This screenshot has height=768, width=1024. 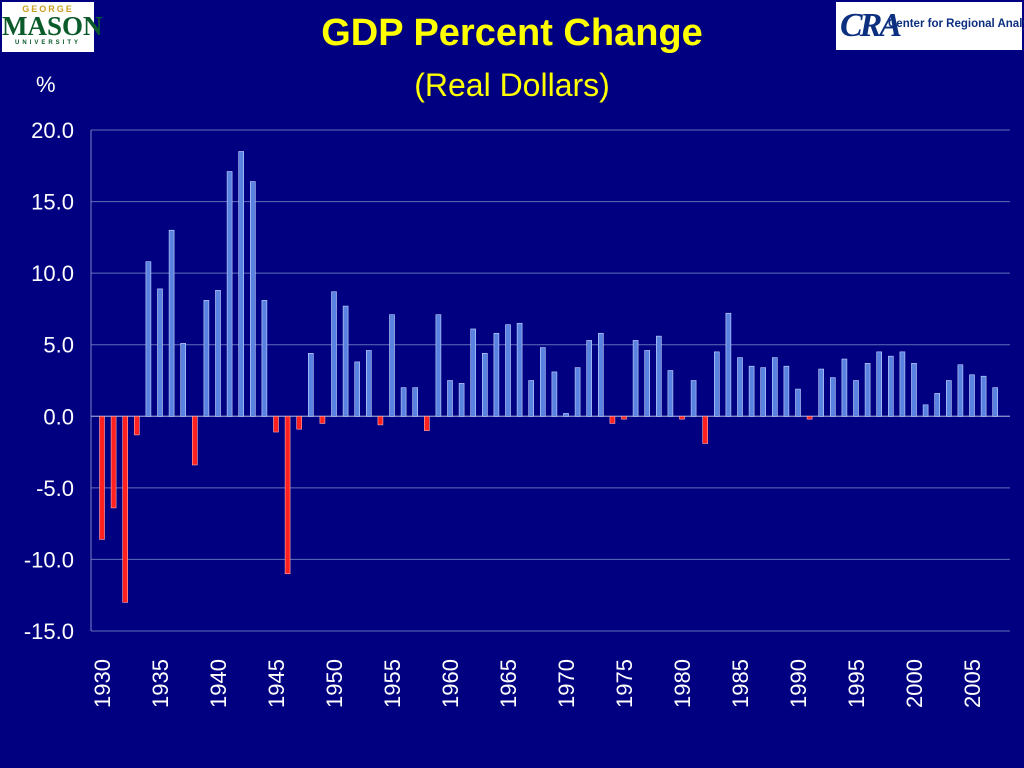 What do you see at coordinates (392, 683) in the screenshot?
I see `x-tick-label: 1955` at bounding box center [392, 683].